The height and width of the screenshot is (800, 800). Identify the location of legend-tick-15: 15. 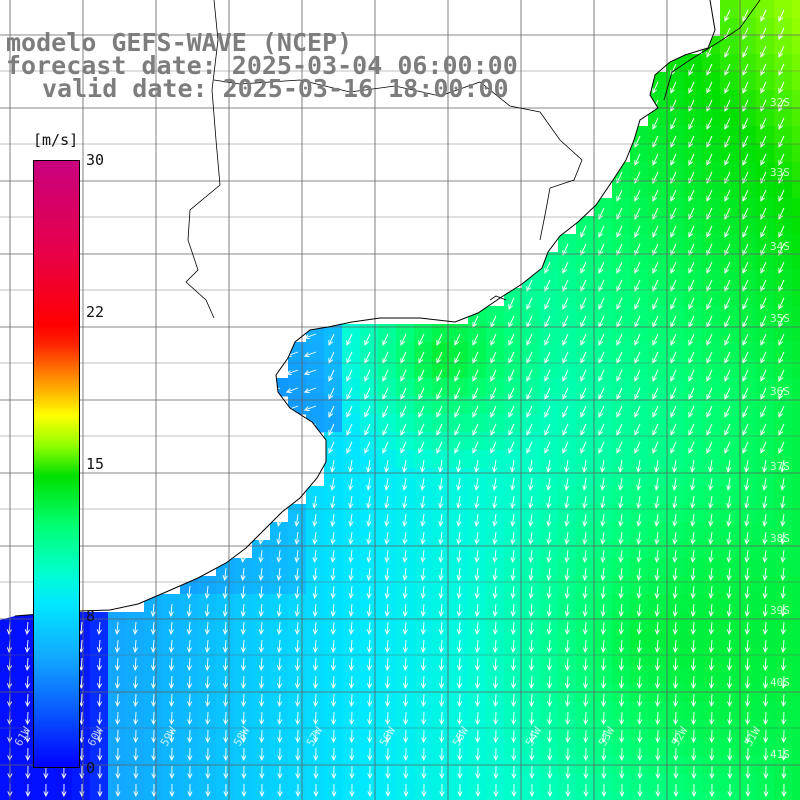
(95, 464).